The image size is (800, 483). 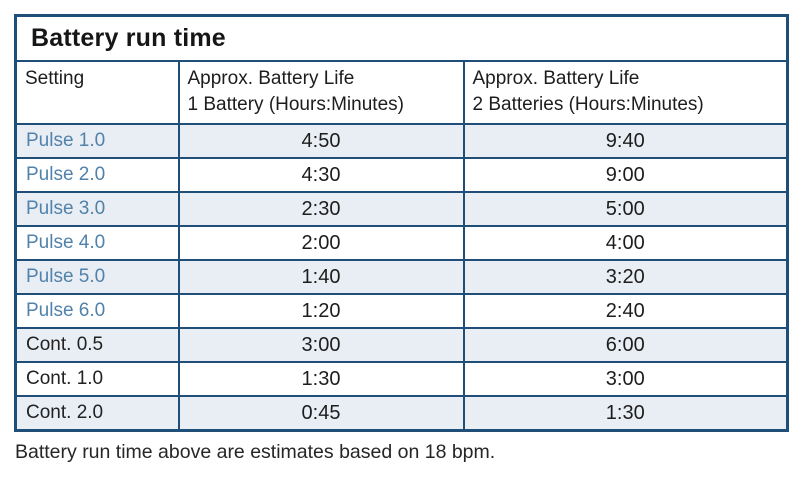 I want to click on two-batteries-value-cell: 2:40, so click(x=625, y=311).